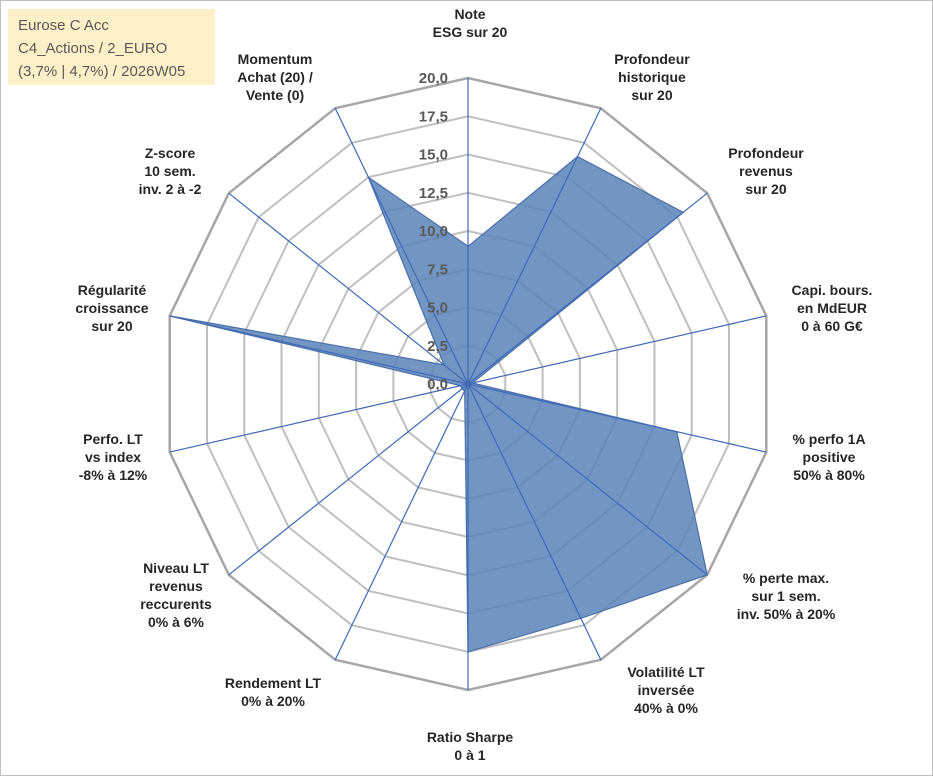 The width and height of the screenshot is (933, 776). What do you see at coordinates (437, 346) in the screenshot?
I see `tick-label: 2,5` at bounding box center [437, 346].